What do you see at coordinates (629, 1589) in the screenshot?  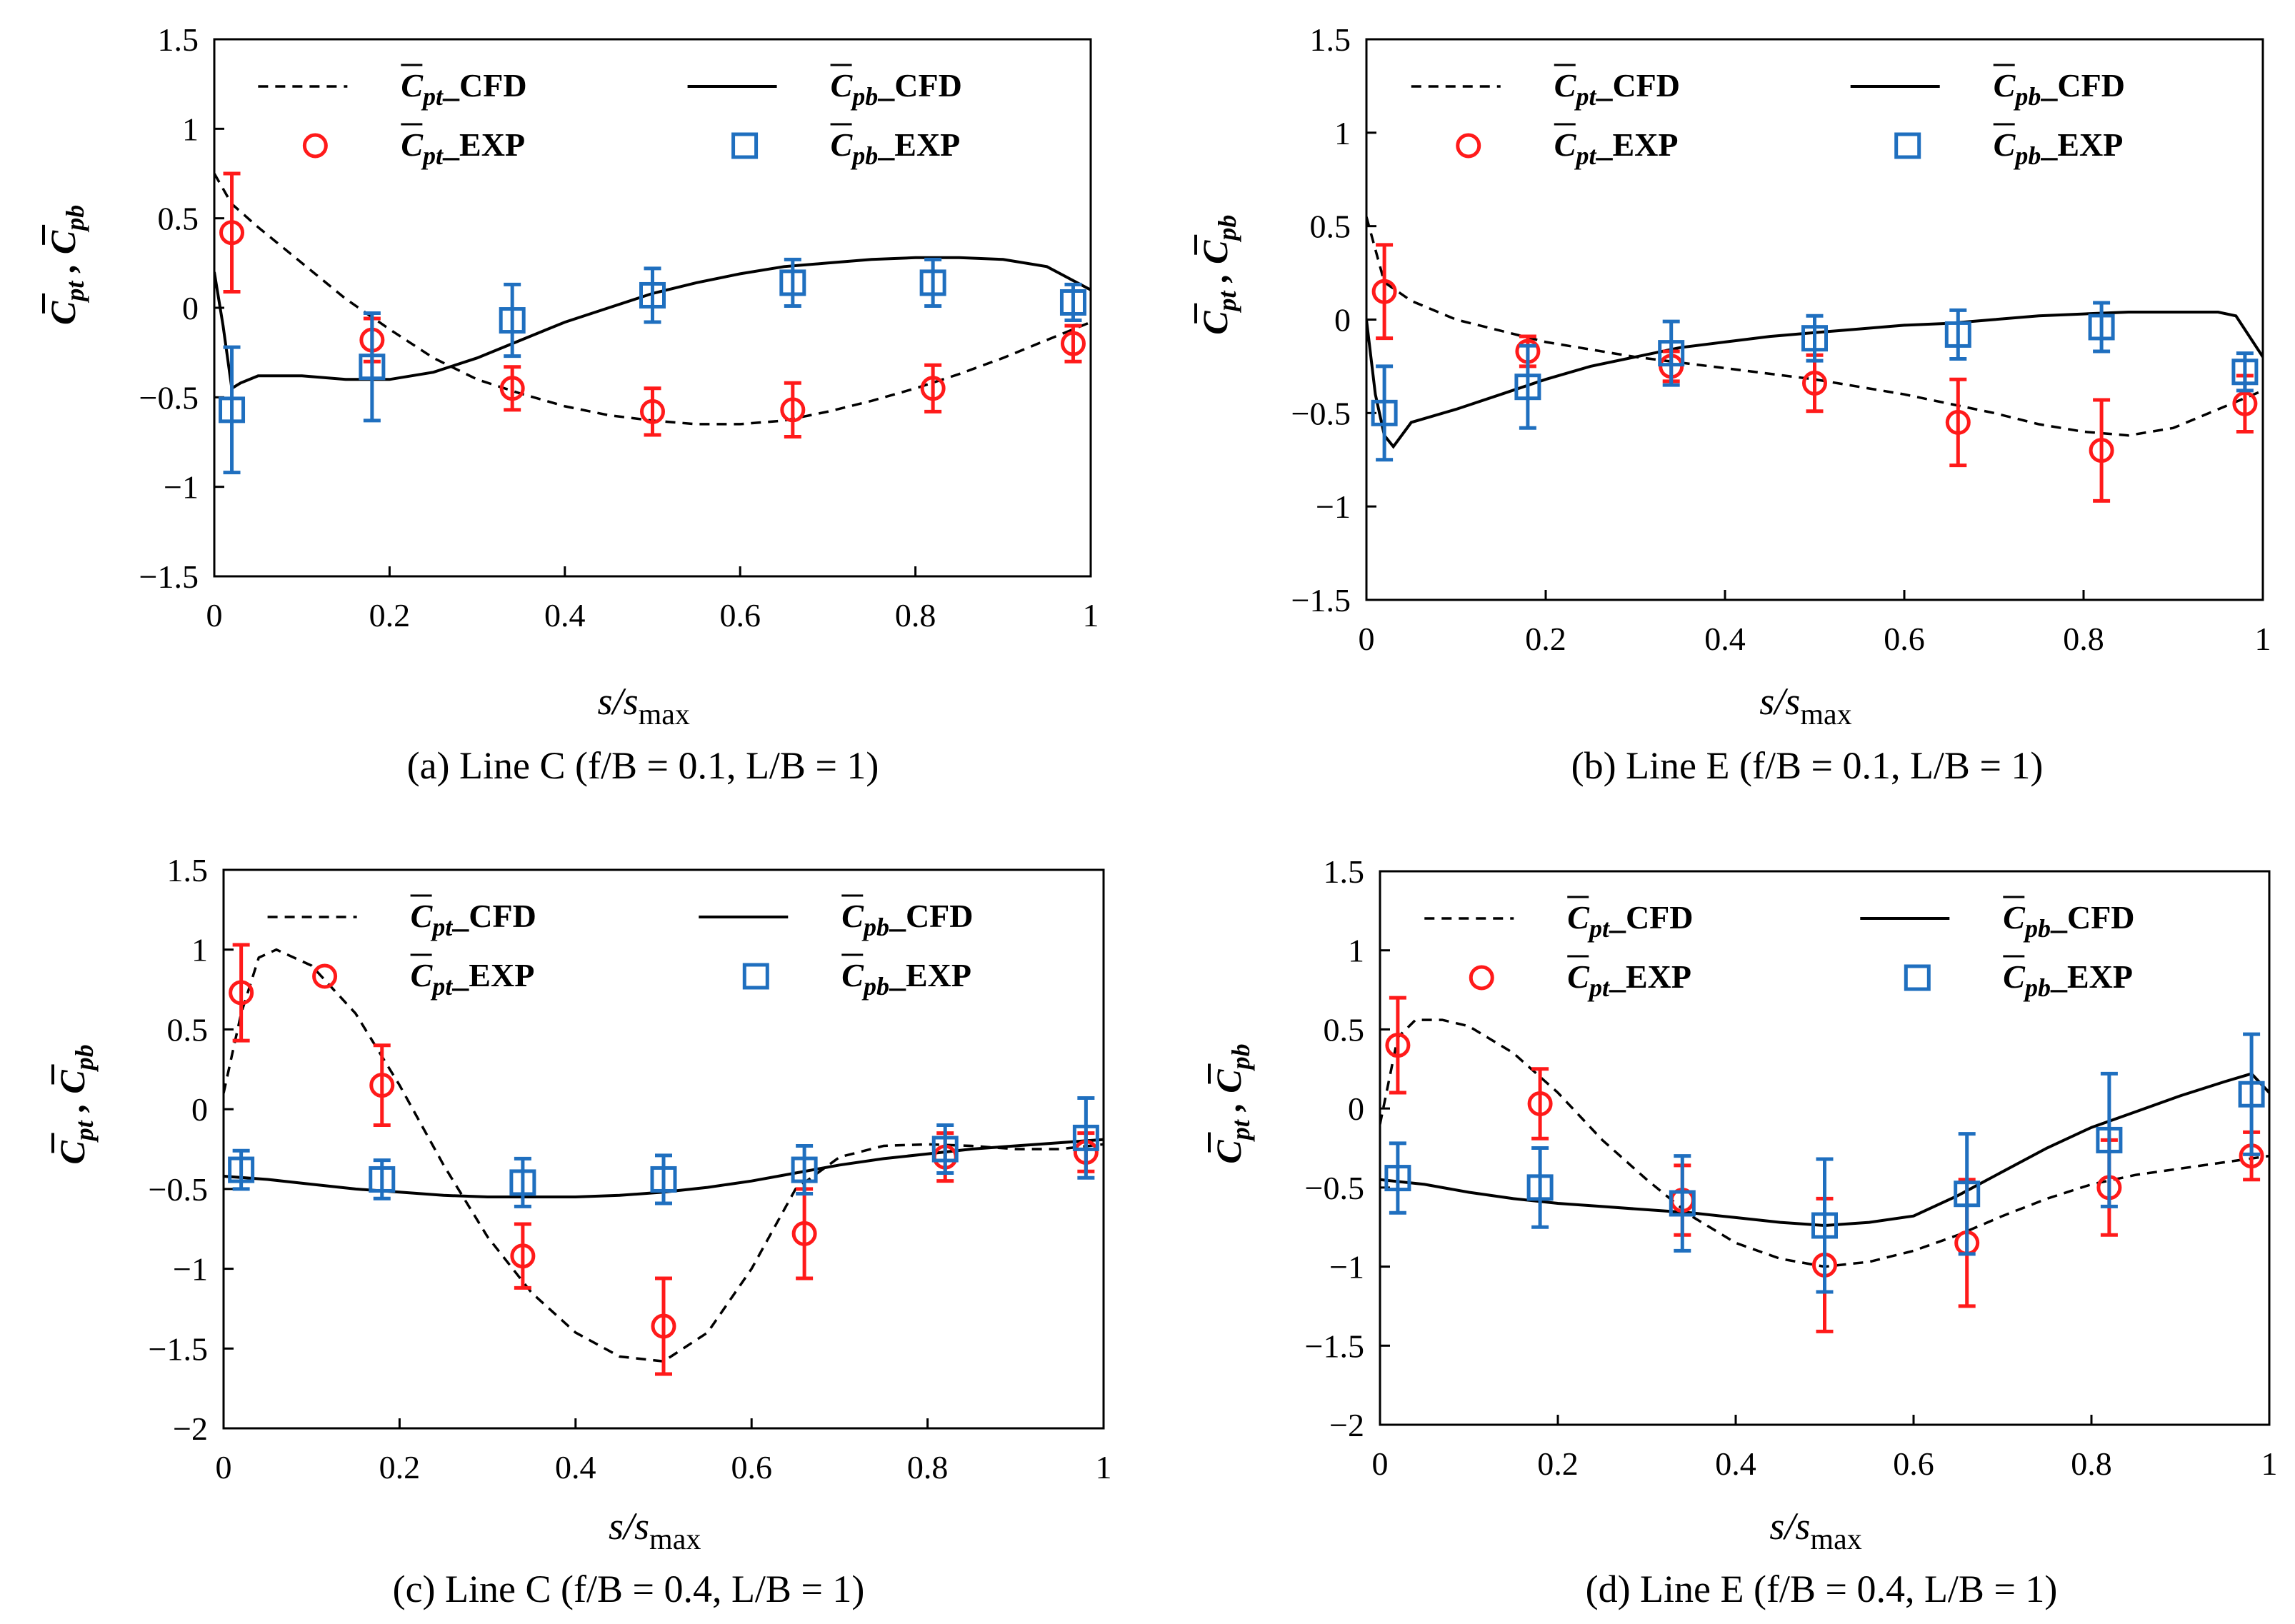 I see `panel-caption: (c) Line C (f/B = 0.4, L/B = 1)` at bounding box center [629, 1589].